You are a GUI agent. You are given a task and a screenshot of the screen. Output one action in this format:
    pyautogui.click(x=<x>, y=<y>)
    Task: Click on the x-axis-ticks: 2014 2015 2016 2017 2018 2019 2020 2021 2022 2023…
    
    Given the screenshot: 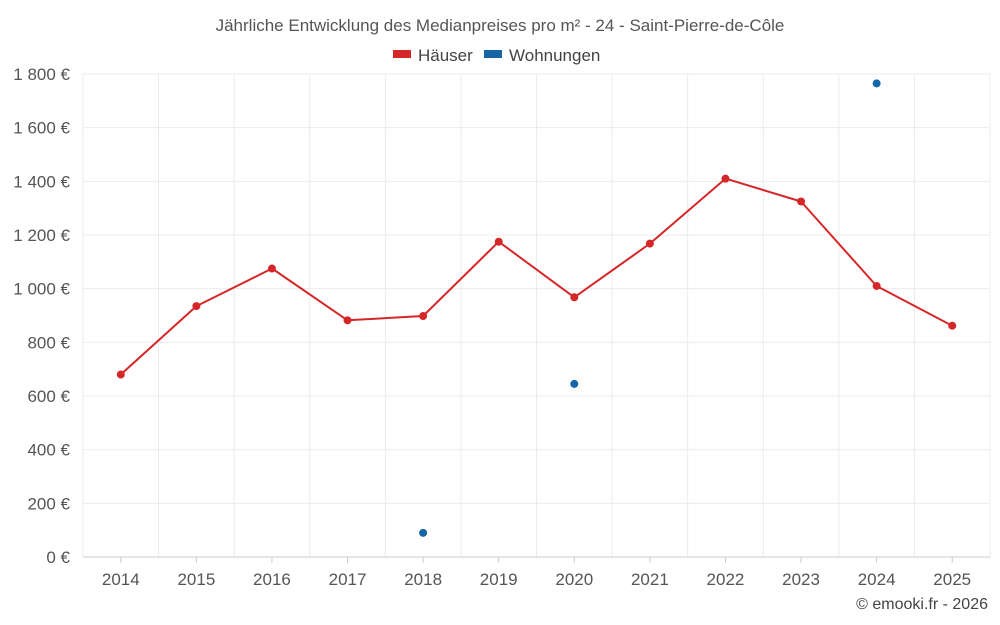 What is the action you would take?
    pyautogui.click(x=536, y=573)
    